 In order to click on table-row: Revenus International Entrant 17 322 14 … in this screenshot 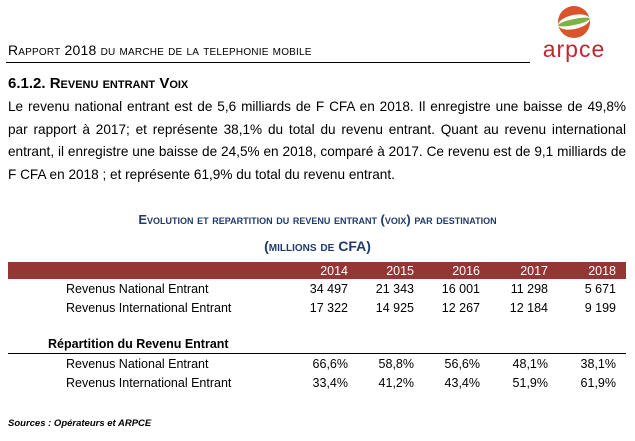, I will do `click(317, 309)`.